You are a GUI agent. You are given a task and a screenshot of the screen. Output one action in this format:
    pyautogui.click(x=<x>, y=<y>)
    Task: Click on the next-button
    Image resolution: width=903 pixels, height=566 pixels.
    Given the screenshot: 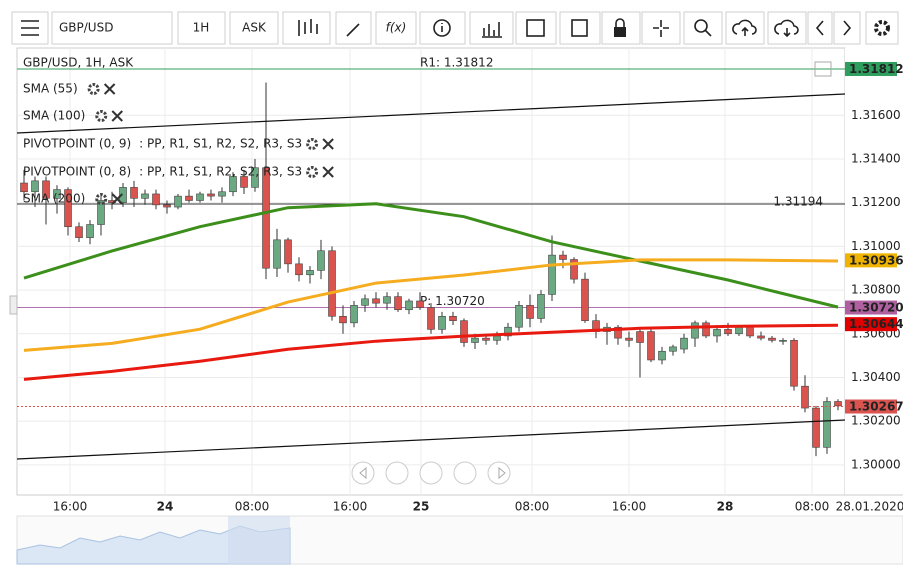 What is the action you would take?
    pyautogui.click(x=847, y=28)
    